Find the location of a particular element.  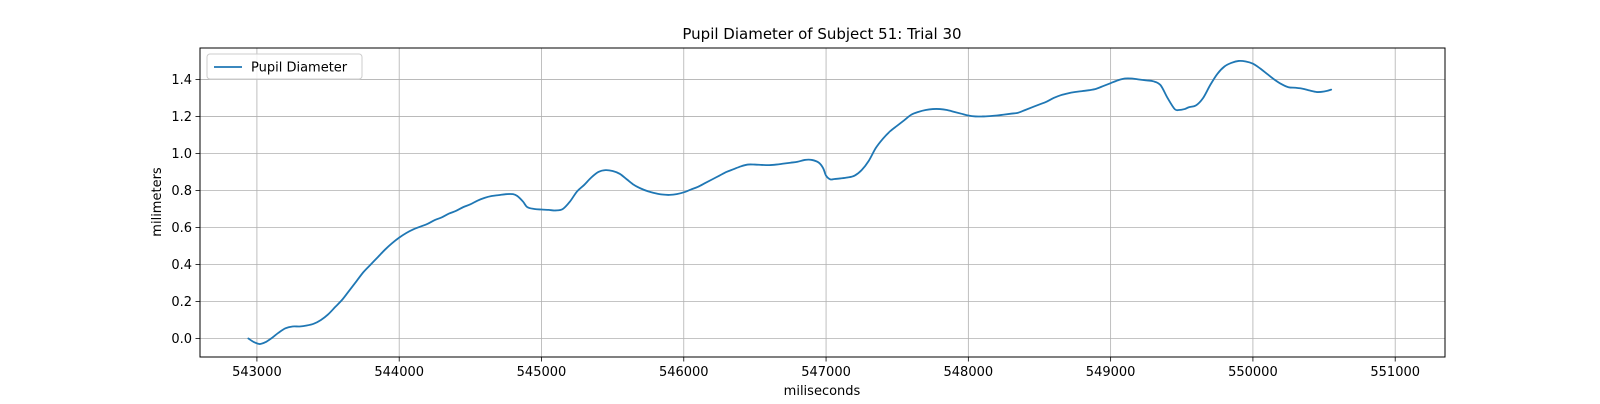

y-tick-label: 0.0 is located at coordinates (181, 339).